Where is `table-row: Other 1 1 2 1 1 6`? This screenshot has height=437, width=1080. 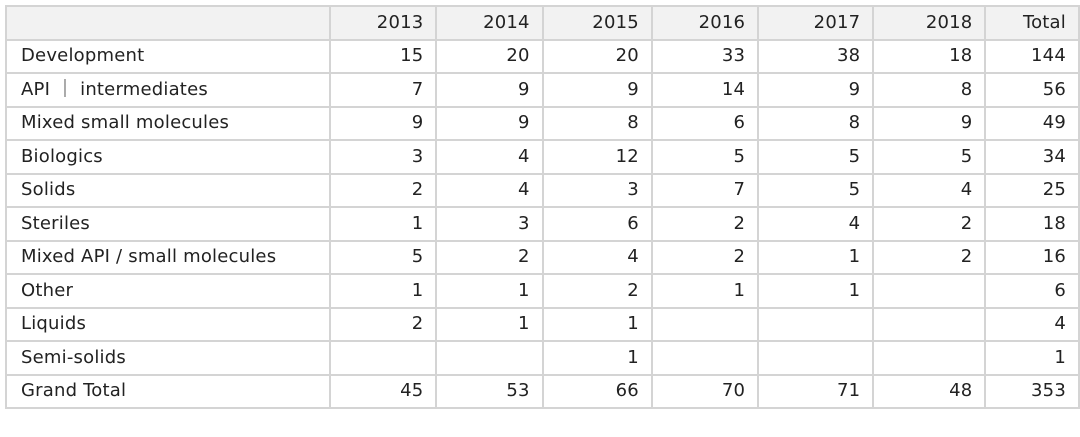 table-row: Other 1 1 2 1 1 6 is located at coordinates (542, 291).